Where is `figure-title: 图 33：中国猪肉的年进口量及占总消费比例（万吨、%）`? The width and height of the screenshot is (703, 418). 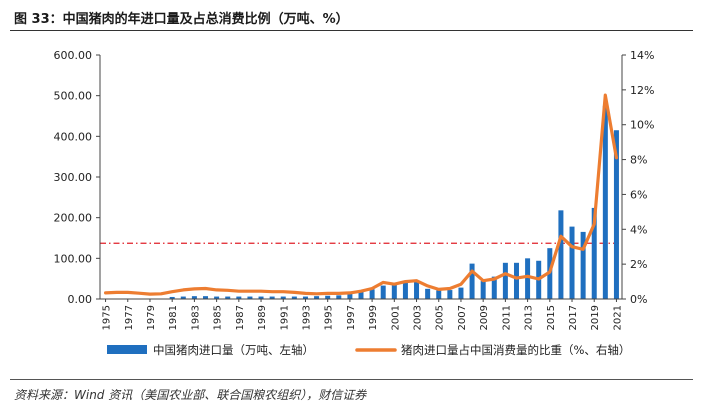 figure-title: 图 33：中国猪肉的年进口量及占总消费比例（万吨、%） is located at coordinates (181, 19).